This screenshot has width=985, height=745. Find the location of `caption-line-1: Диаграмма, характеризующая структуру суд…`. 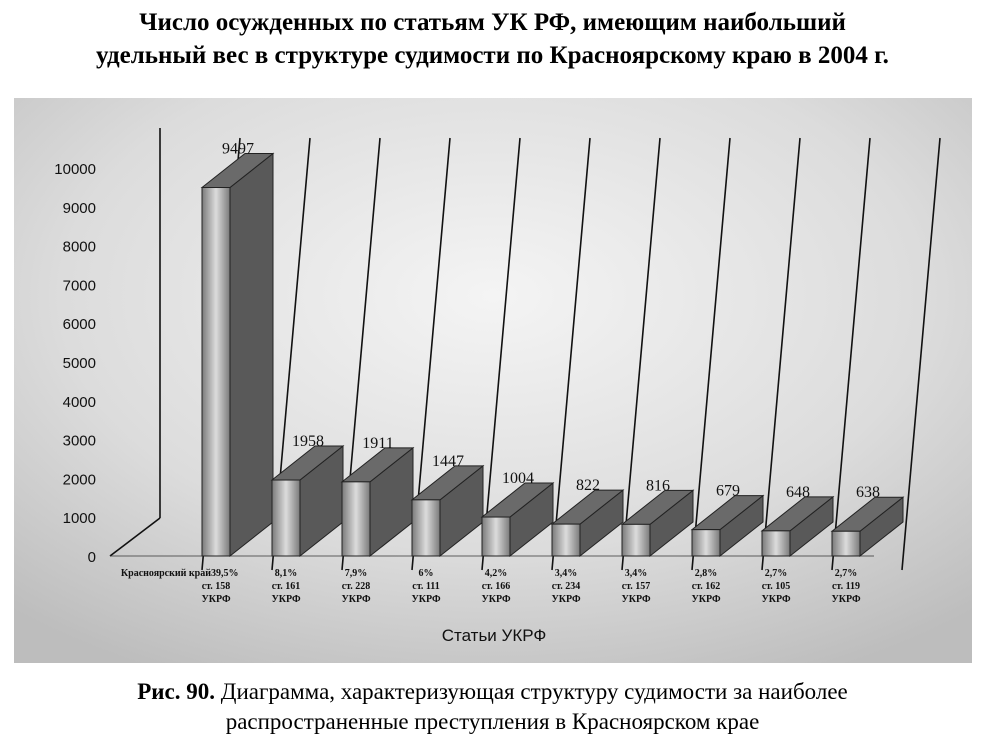

caption-line-1: Диаграмма, характеризующая структуру суд… is located at coordinates (531, 691).